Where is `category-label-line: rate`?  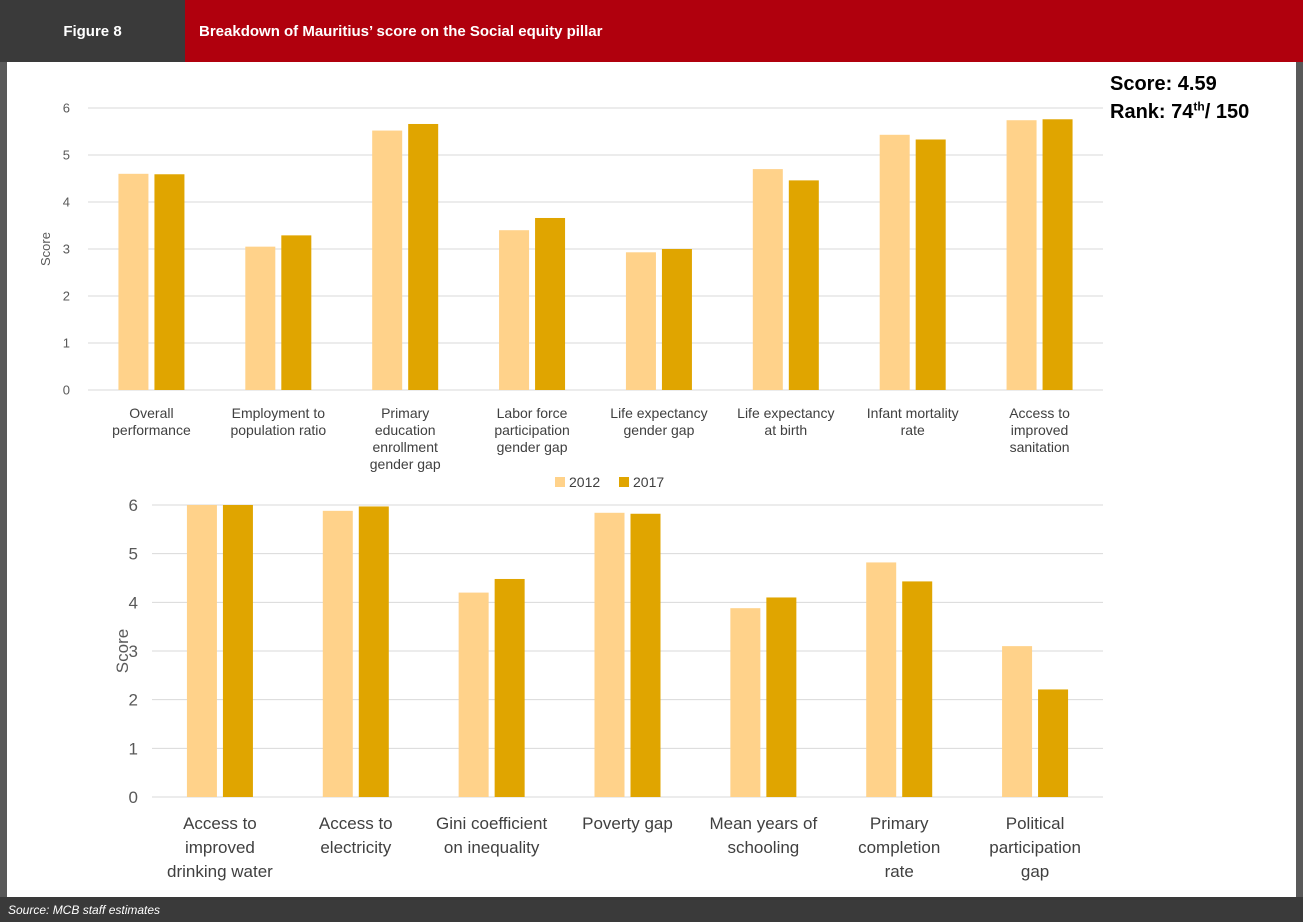
category-label-line: rate is located at coordinates (899, 871).